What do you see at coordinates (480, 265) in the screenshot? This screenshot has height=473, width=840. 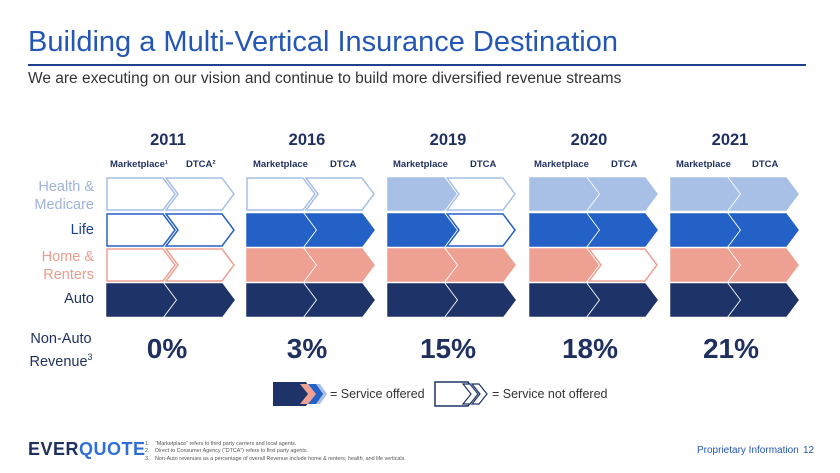 I see `chevron-2019-dtca-home` at bounding box center [480, 265].